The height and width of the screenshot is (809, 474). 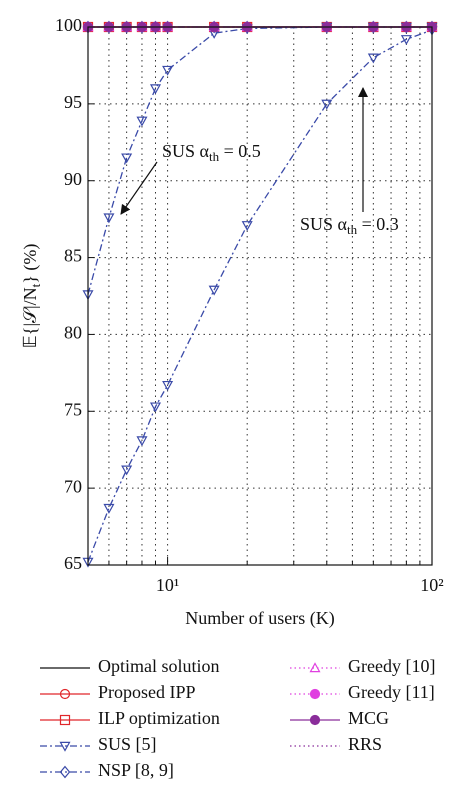 What do you see at coordinates (339, 718) in the screenshot?
I see `legend-item: MCG` at bounding box center [339, 718].